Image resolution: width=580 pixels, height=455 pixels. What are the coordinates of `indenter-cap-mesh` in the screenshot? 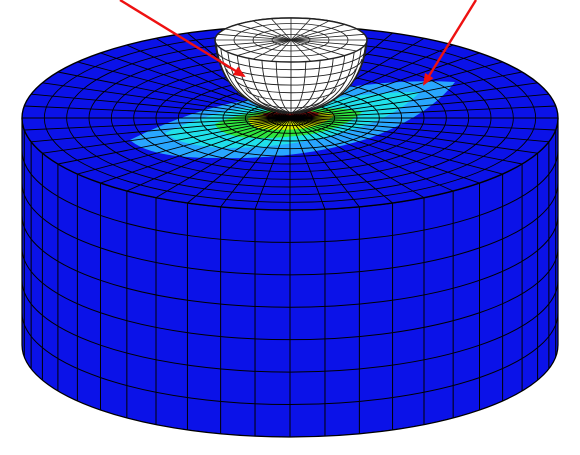 It's located at (291, 40).